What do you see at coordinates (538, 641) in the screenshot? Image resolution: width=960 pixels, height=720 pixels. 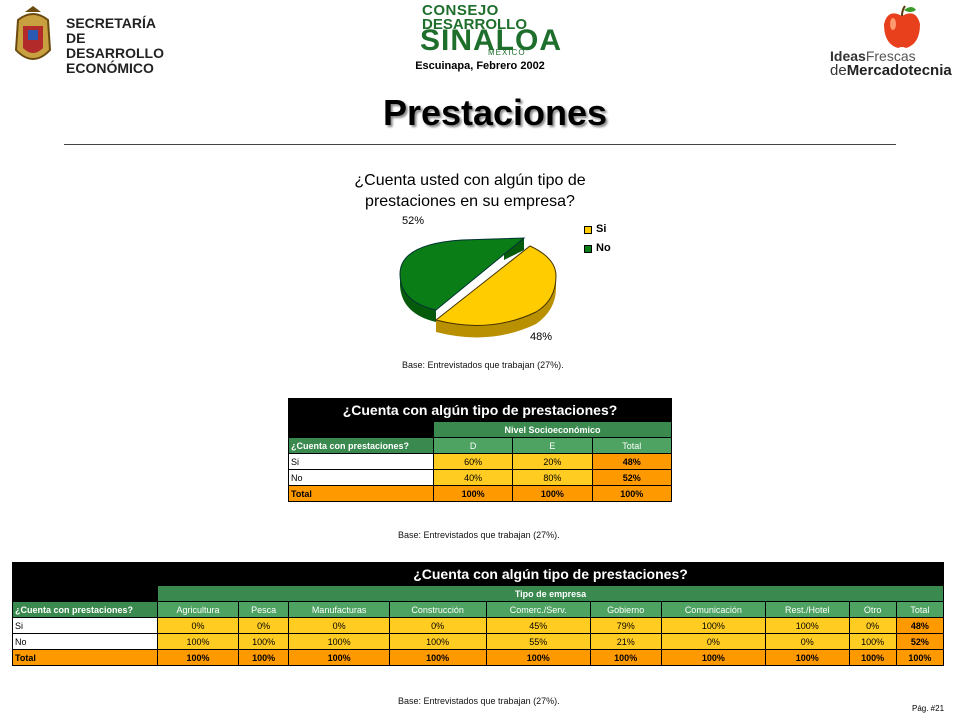 I see `table2-cell: 55%` at bounding box center [538, 641].